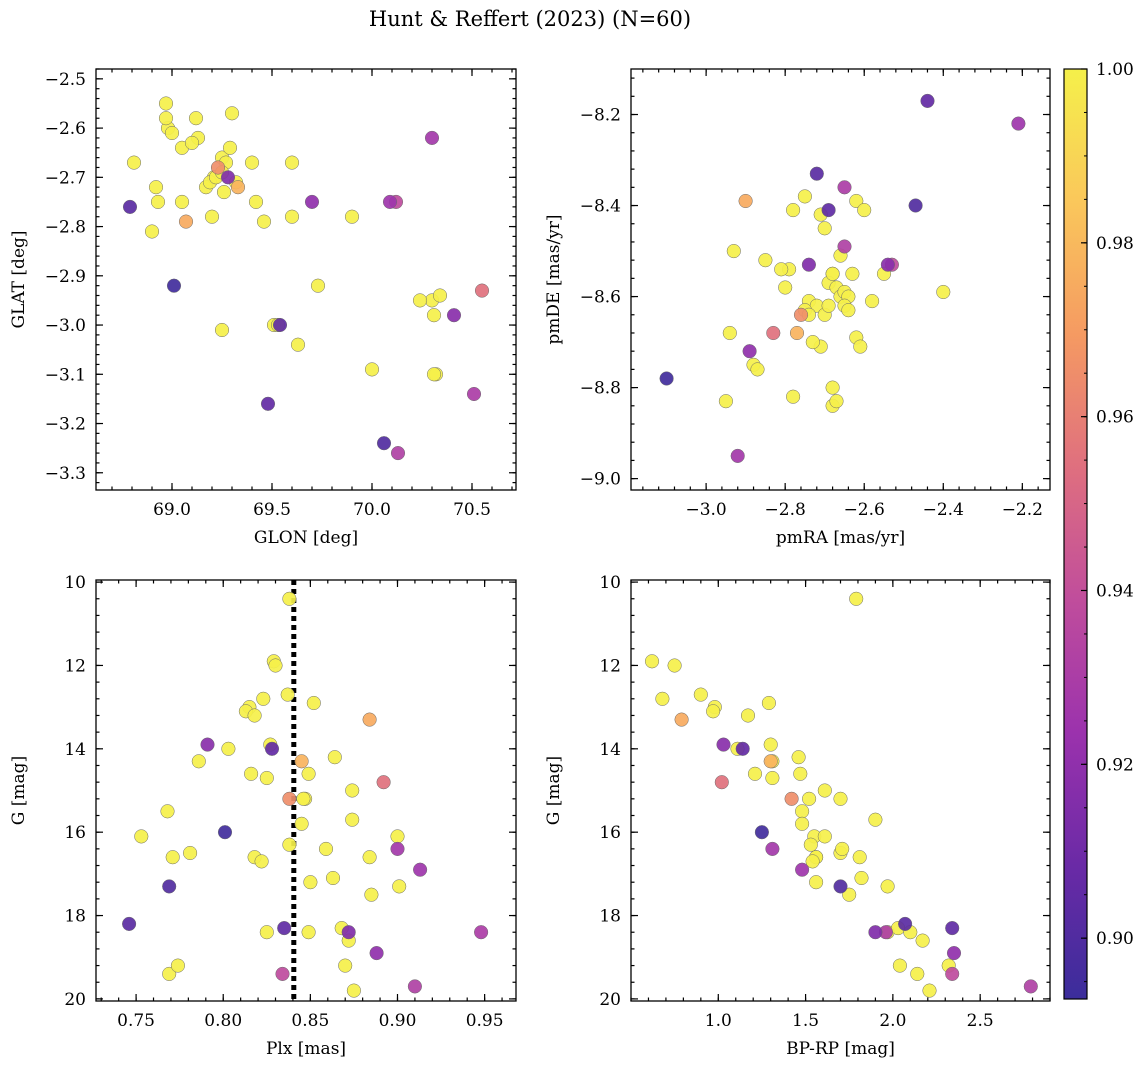 The width and height of the screenshot is (1148, 1068). What do you see at coordinates (1075, 534) in the screenshot?
I see `colorbar-gradient` at bounding box center [1075, 534].